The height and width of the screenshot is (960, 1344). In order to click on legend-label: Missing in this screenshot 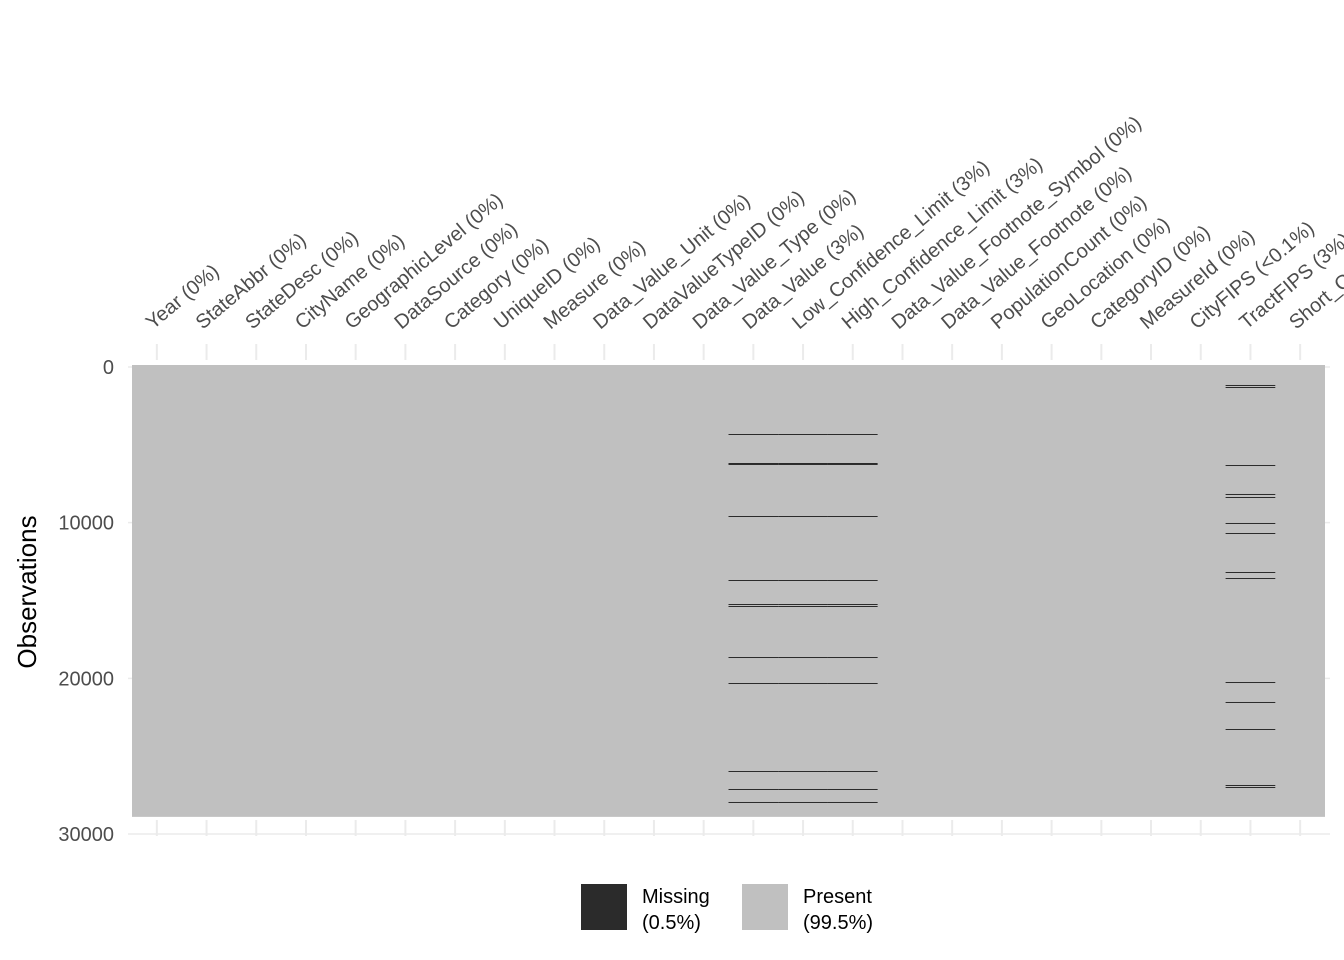, I will do `click(676, 897)`.